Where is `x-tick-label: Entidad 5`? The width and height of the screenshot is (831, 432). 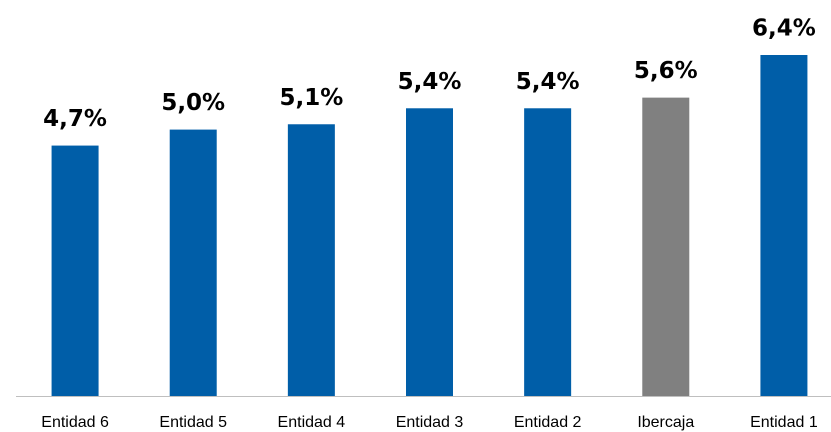
x-tick-label: Entidad 5 is located at coordinates (193, 422).